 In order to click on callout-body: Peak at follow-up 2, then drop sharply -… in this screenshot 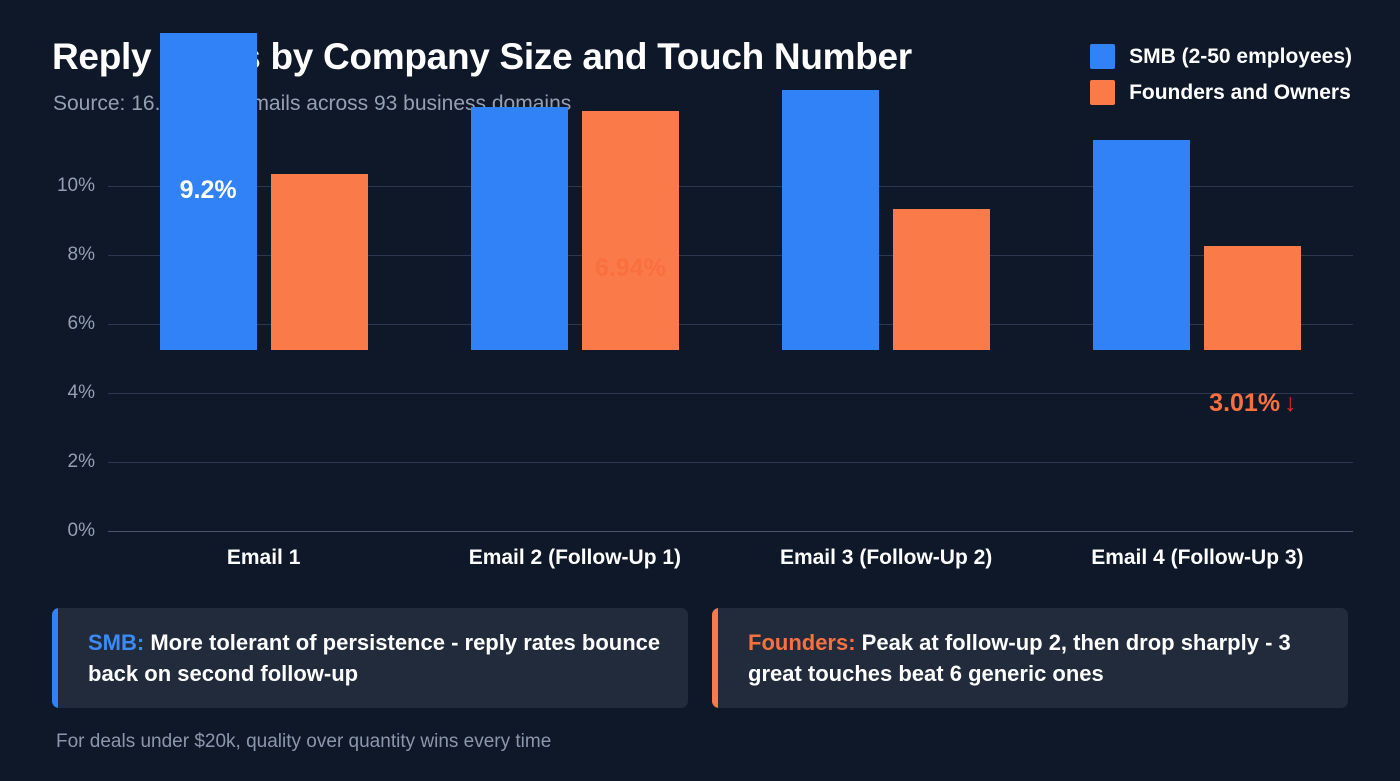, I will do `click(1019, 657)`.